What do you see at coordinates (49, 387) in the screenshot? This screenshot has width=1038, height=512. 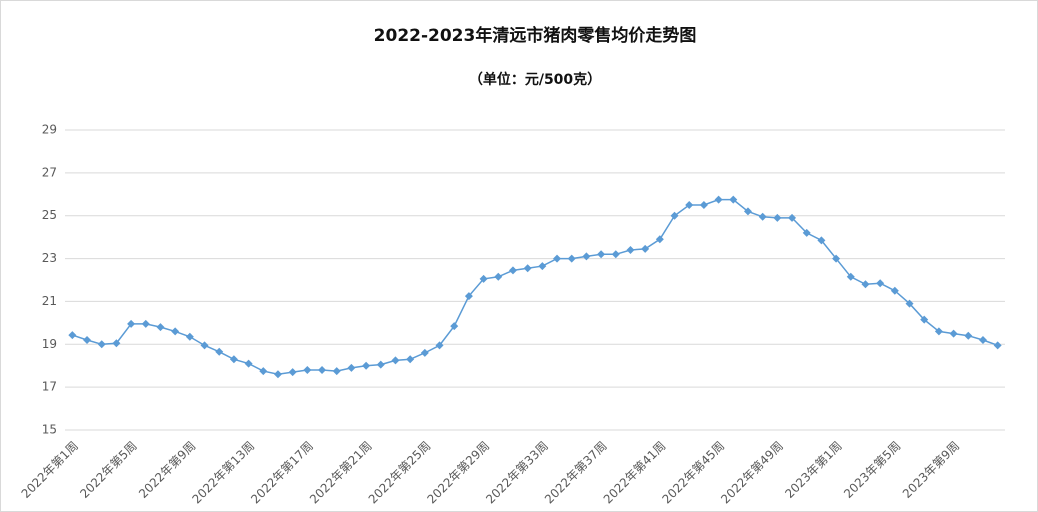 I see `y-tick-label: 17` at bounding box center [49, 387].